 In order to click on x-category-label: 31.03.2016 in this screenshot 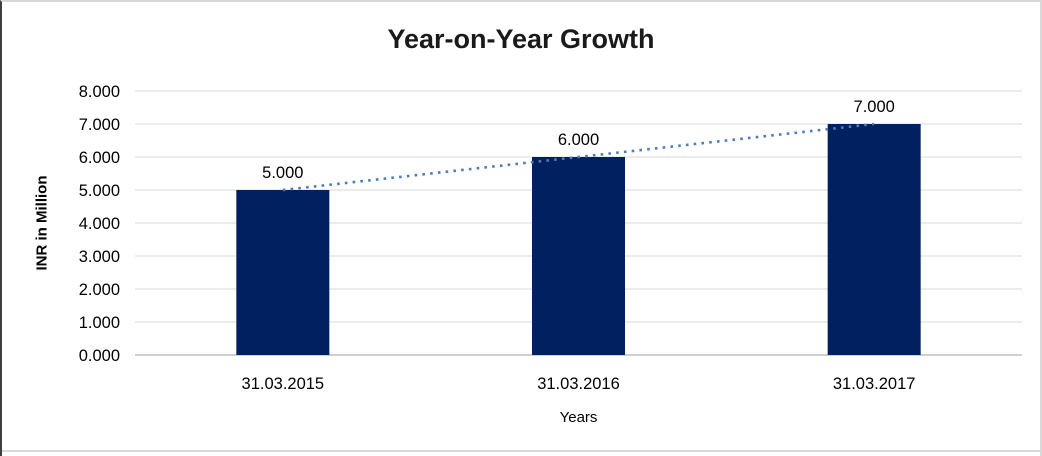, I will do `click(578, 384)`.